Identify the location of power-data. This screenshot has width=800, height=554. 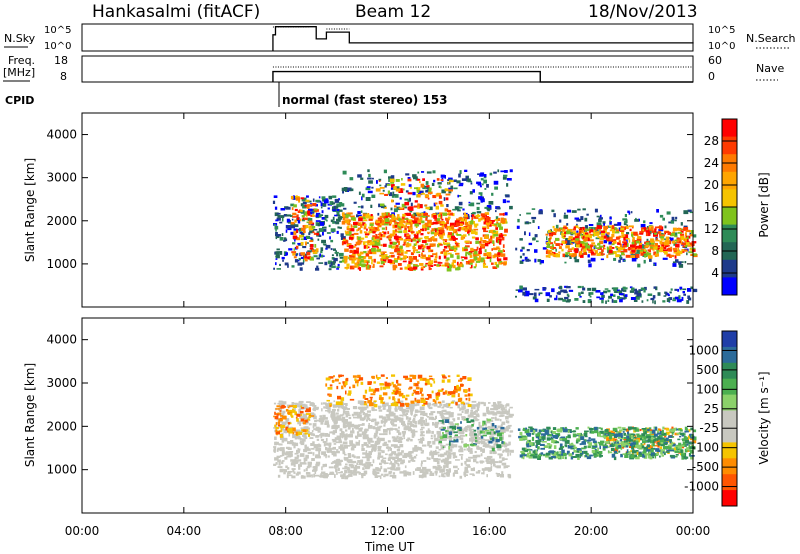
(485, 237).